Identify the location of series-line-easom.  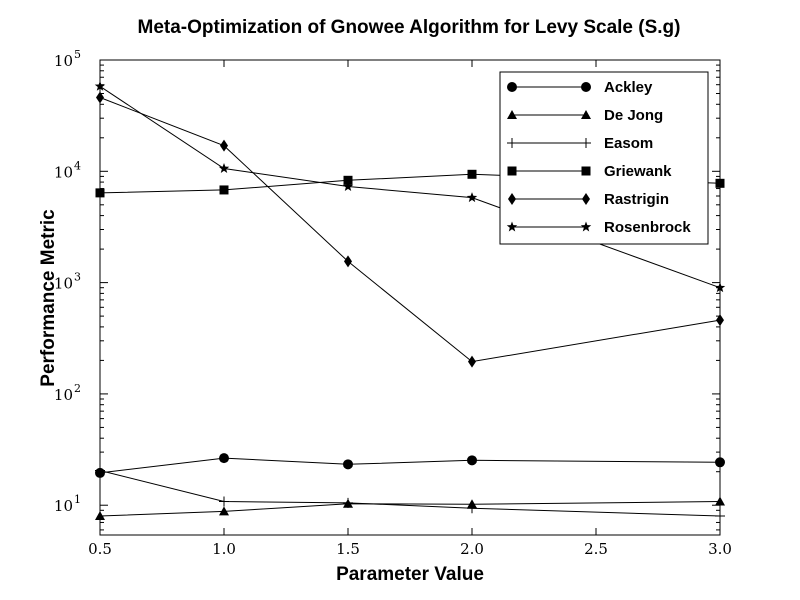
(410, 493).